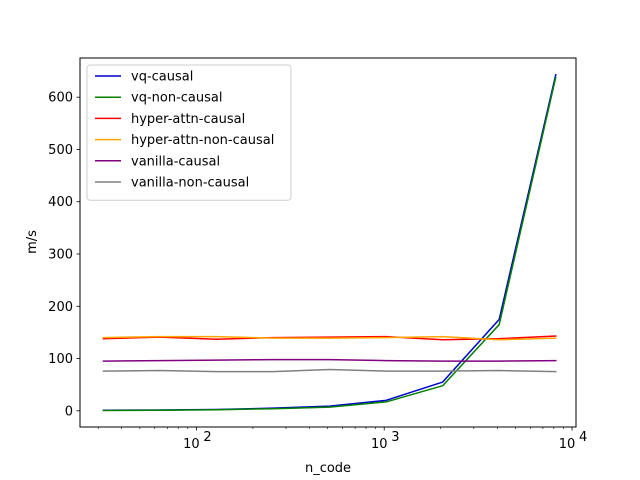 Image resolution: width=640 pixels, height=480 pixels. I want to click on y-tick-label: 300, so click(60, 254).